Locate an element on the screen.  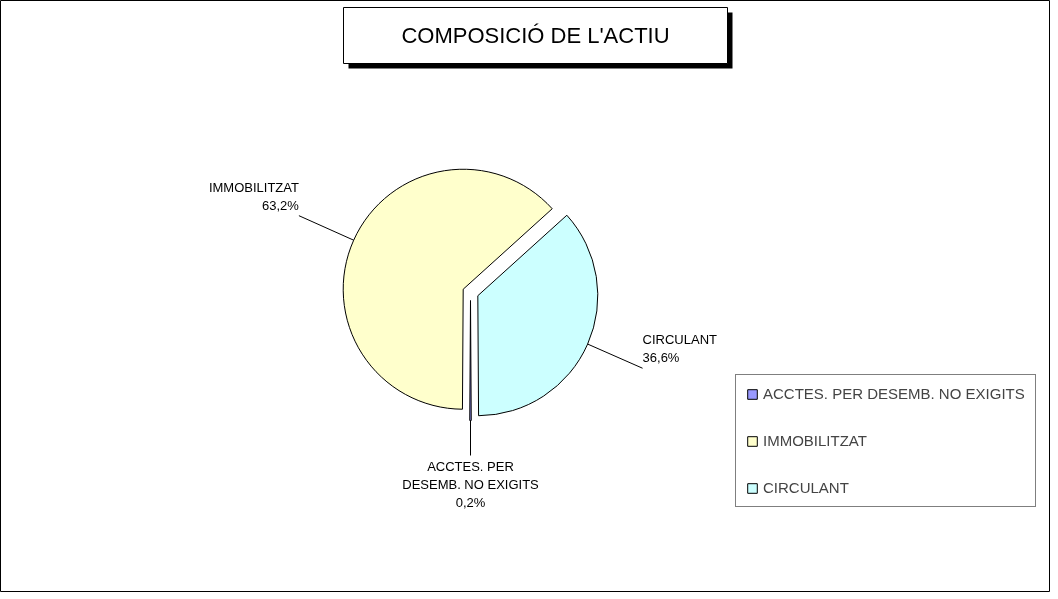
slice-label: CIRCULANT is located at coordinates (680, 340).